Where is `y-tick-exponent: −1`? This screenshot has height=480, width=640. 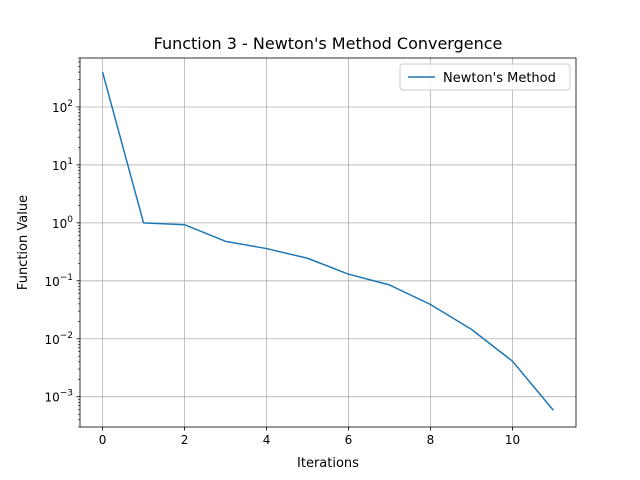
y-tick-exponent: −1 is located at coordinates (66, 278).